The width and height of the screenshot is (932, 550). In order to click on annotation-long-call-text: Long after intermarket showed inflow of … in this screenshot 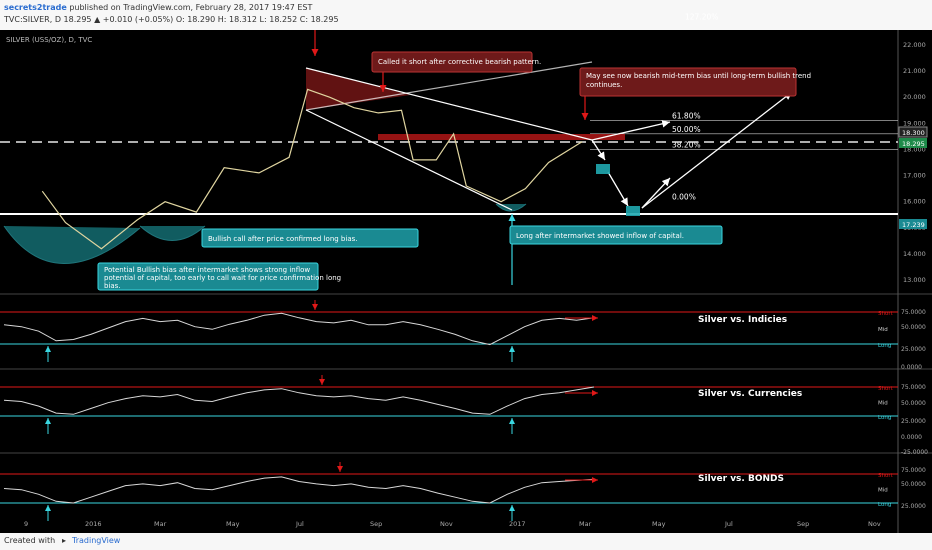, I will do `click(600, 236)`.